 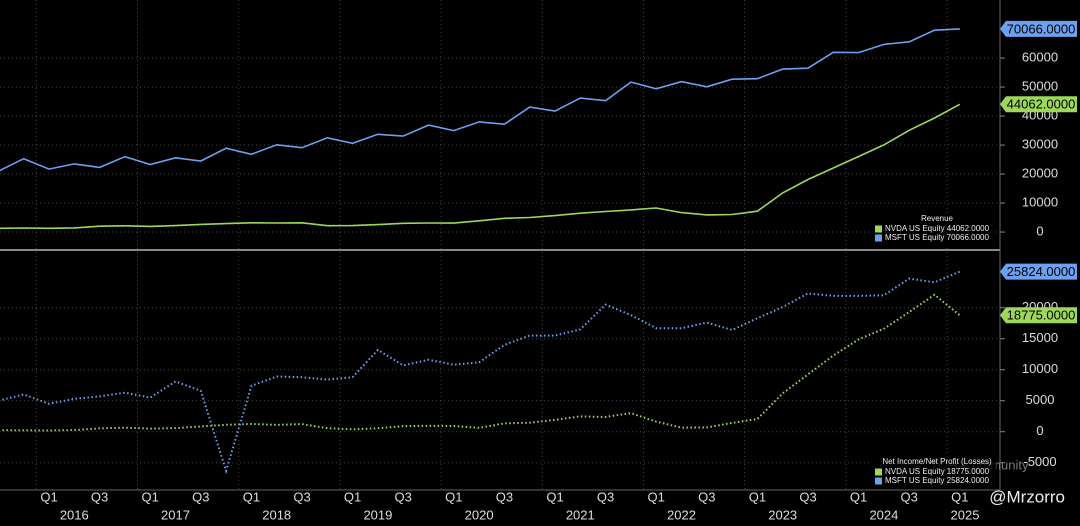 I want to click on year-label: 2023, so click(x=782, y=514).